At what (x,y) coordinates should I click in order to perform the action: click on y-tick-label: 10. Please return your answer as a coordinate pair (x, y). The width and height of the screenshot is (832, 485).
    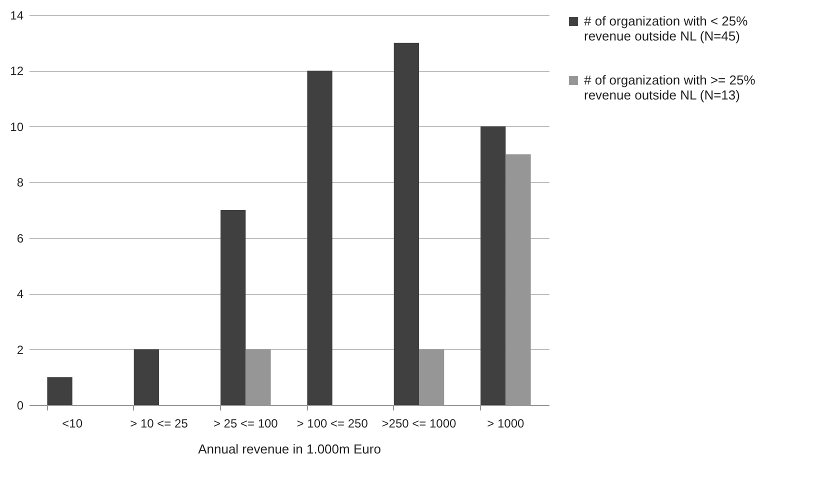
    Looking at the image, I should click on (17, 127).